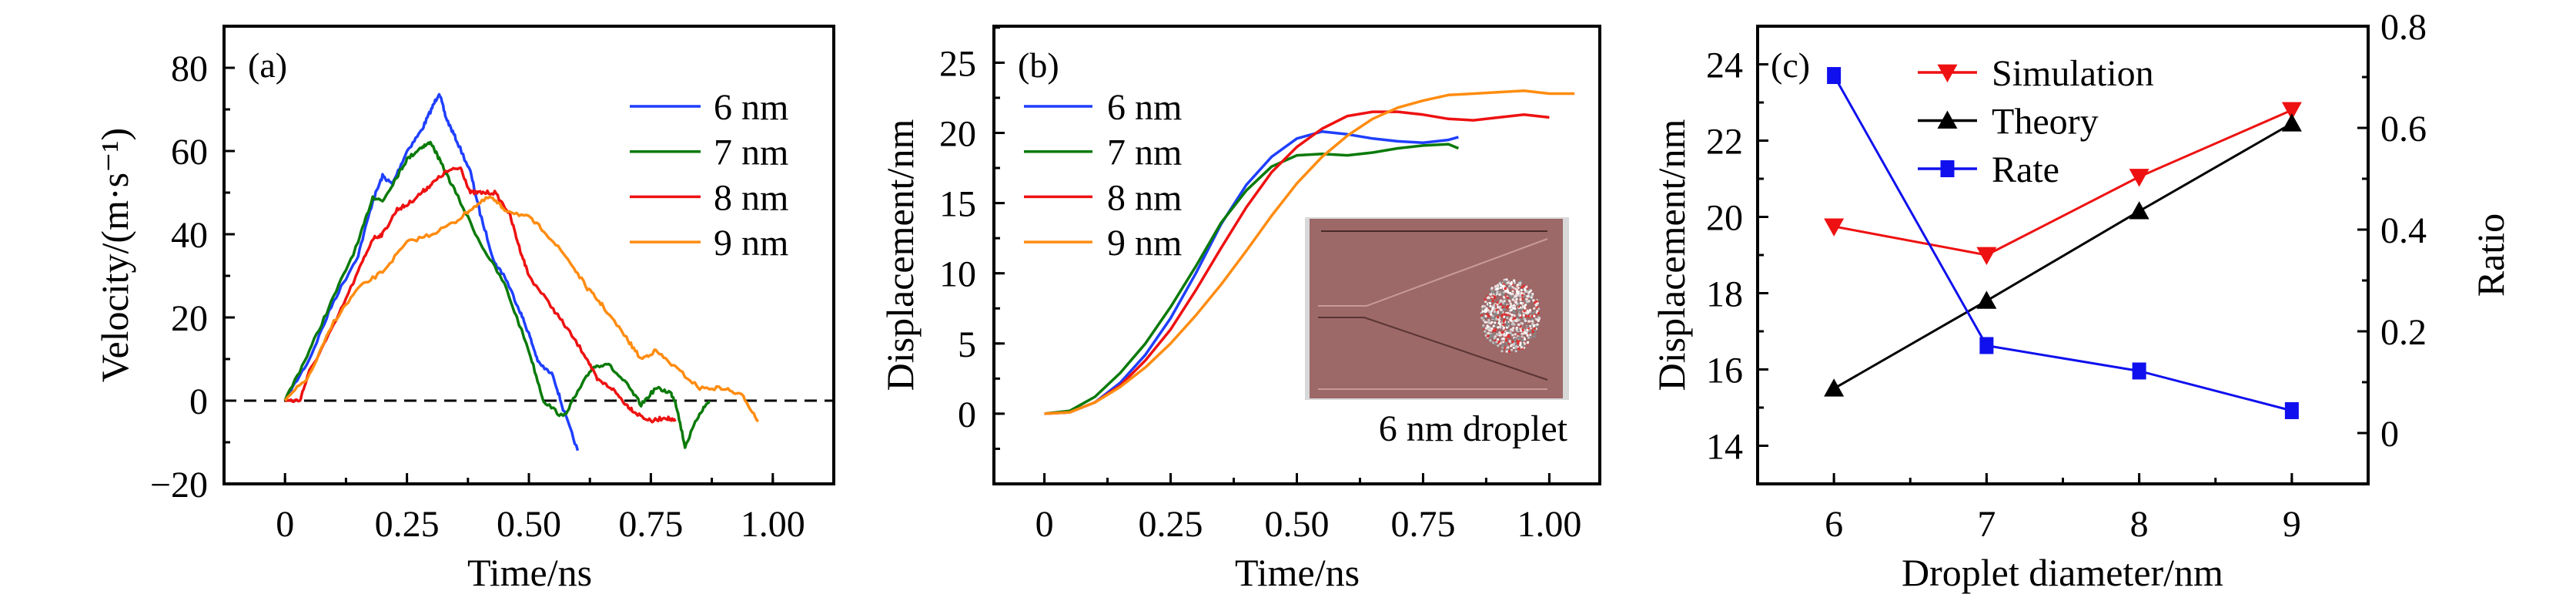  What do you see at coordinates (2073, 73) in the screenshot?
I see `legend-label: Simulation` at bounding box center [2073, 73].